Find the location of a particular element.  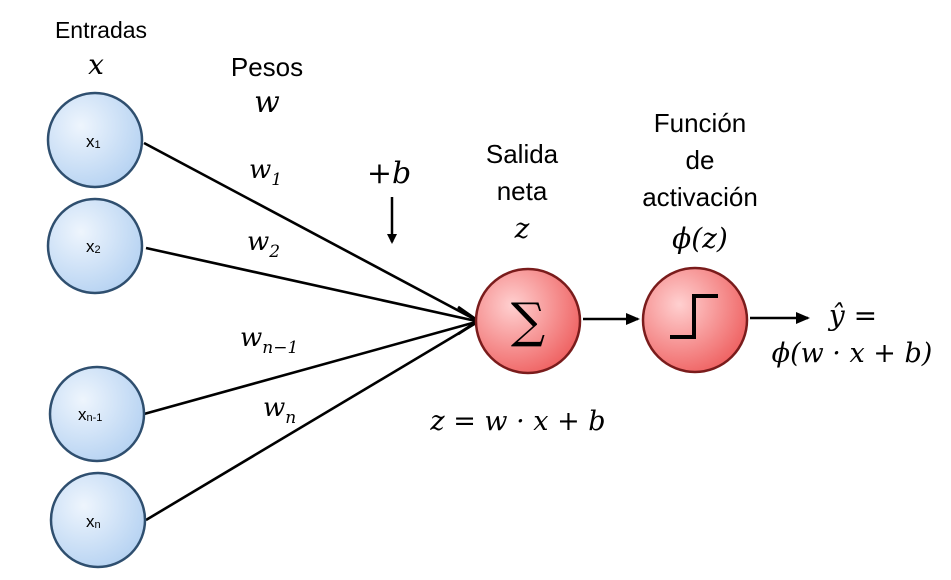

input-node-1: x1 is located at coordinates (95, 140).